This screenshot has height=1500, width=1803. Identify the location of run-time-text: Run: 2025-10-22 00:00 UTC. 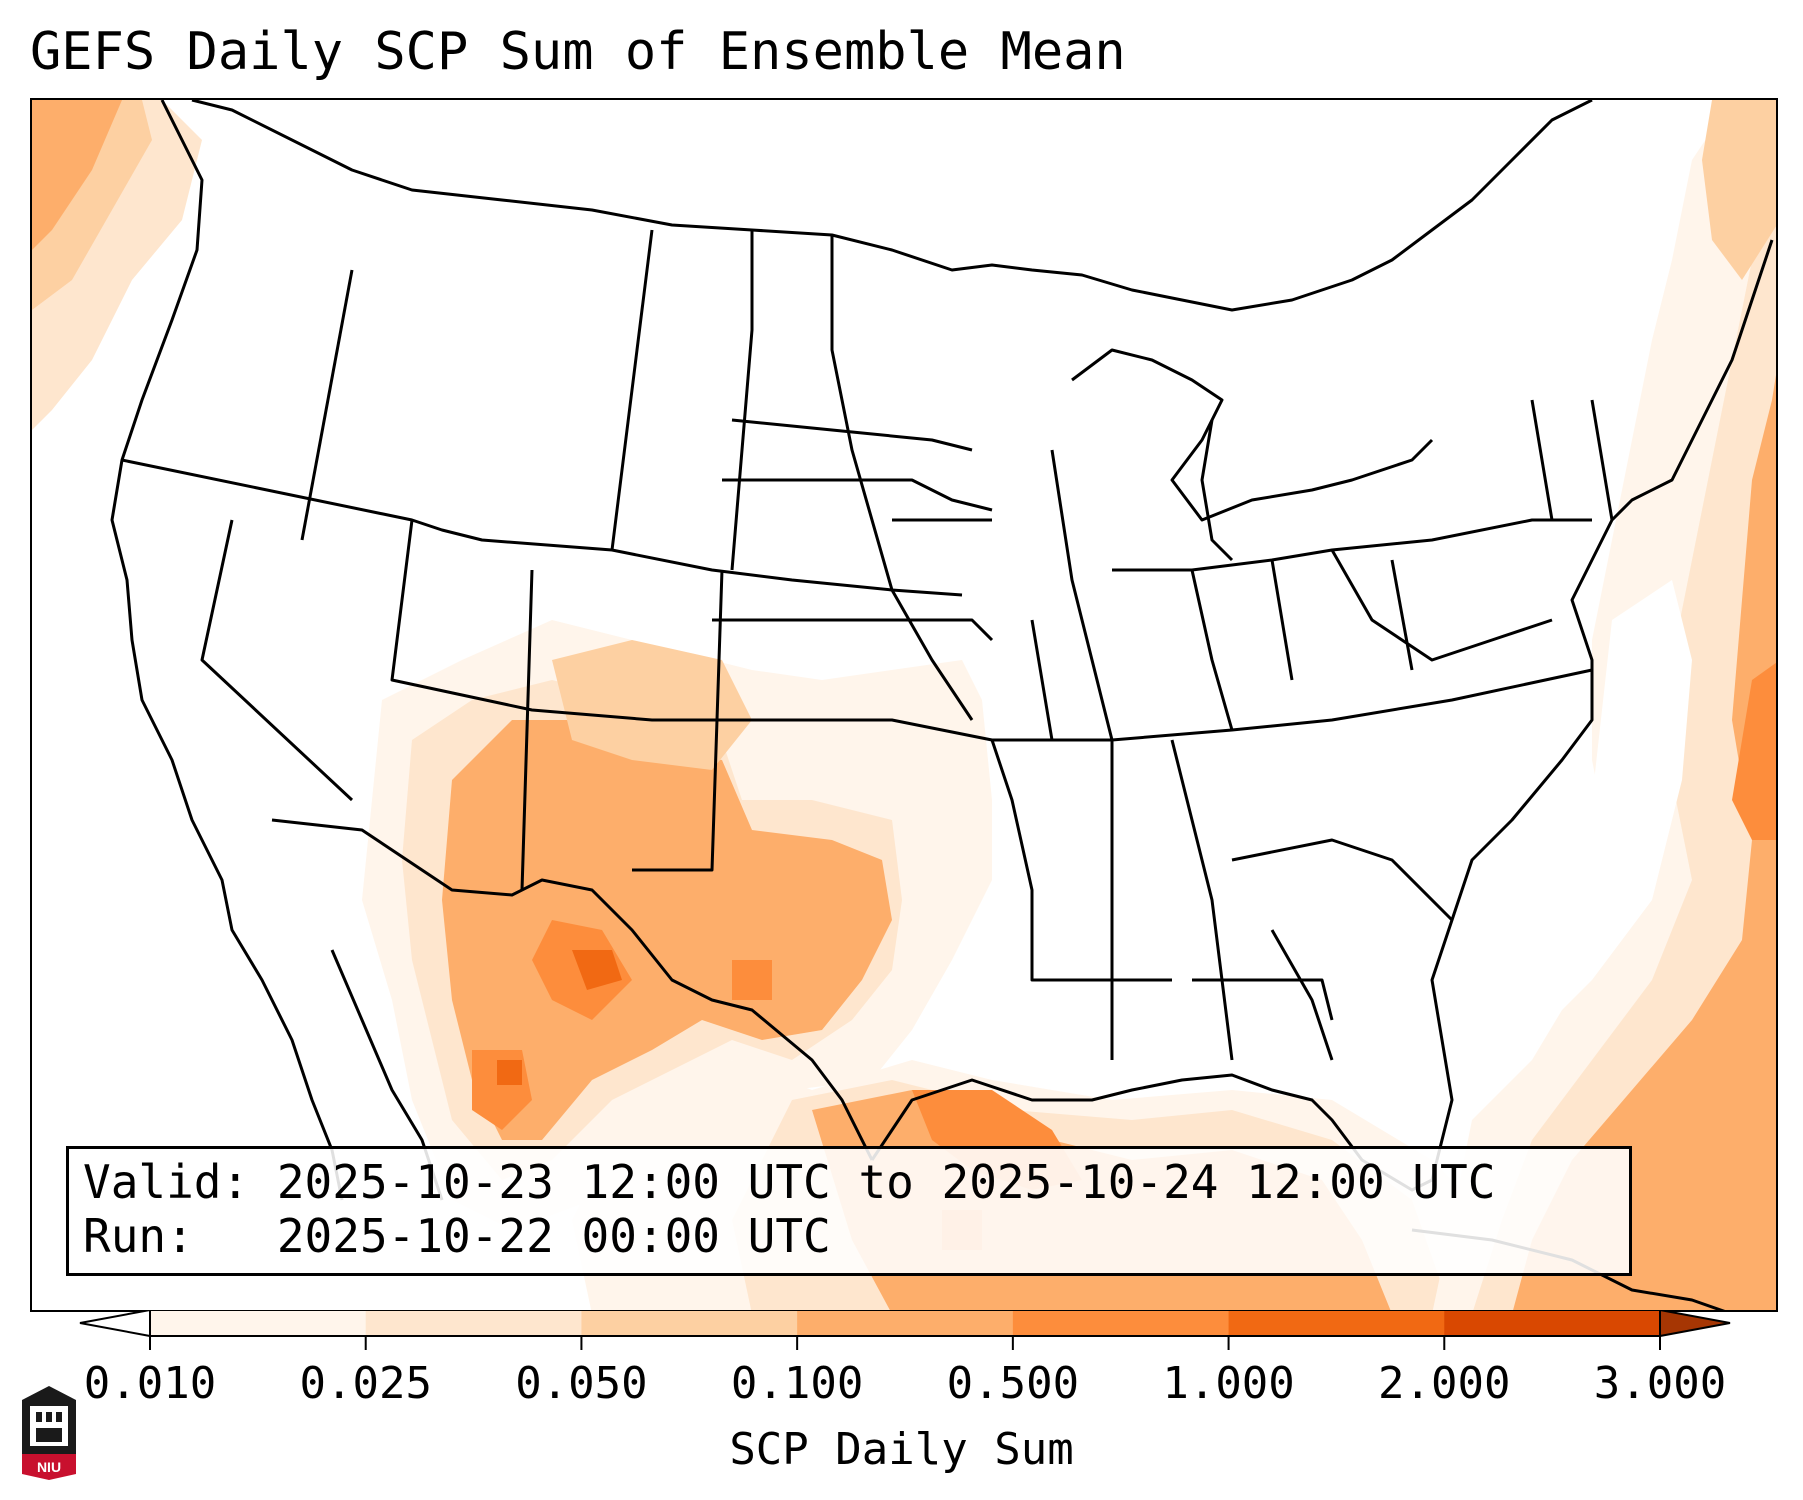
(457, 1236).